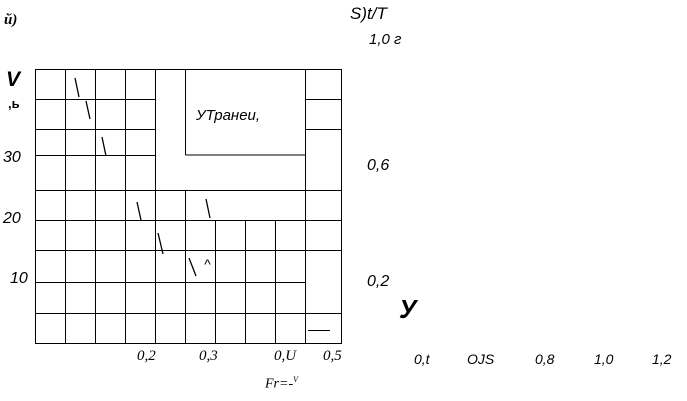 The height and width of the screenshot is (401, 687). Describe the element at coordinates (378, 281) in the screenshot. I see `right-tick-label: 0,2` at that location.